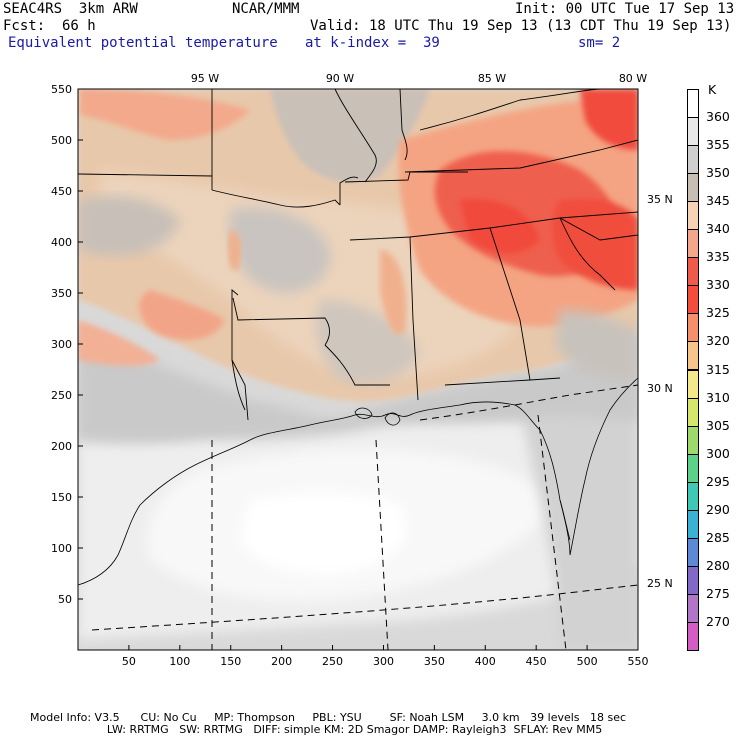  Describe the element at coordinates (65, 599) in the screenshot. I see `y-tick-label: 50` at that location.